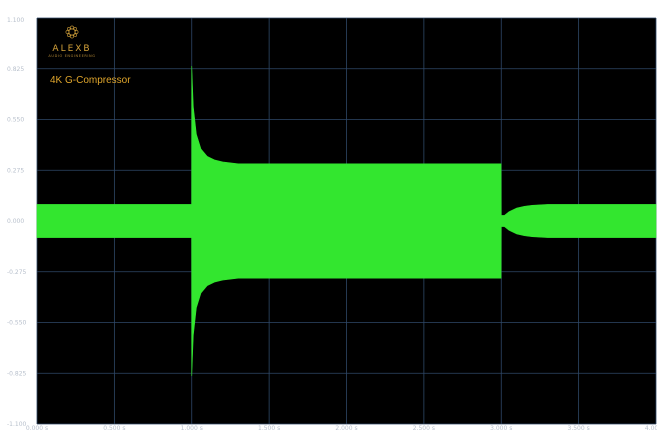 The height and width of the screenshot is (432, 657). What do you see at coordinates (72, 32) in the screenshot?
I see `mandala-logo-icon` at bounding box center [72, 32].